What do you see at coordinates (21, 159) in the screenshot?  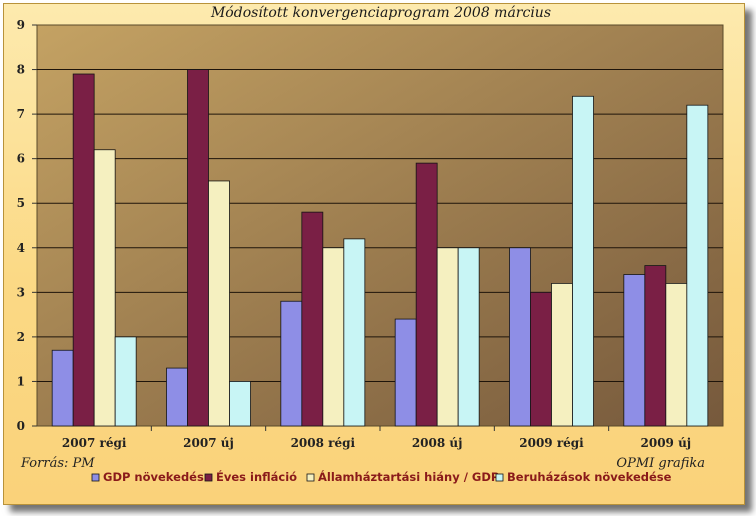 I see `y-tick-label: 6` at bounding box center [21, 159].